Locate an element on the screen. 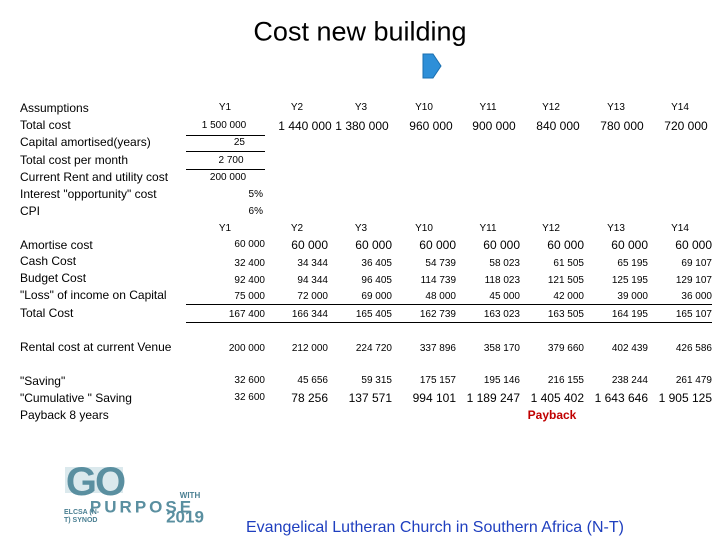  cell: 216 155 is located at coordinates (565, 380).